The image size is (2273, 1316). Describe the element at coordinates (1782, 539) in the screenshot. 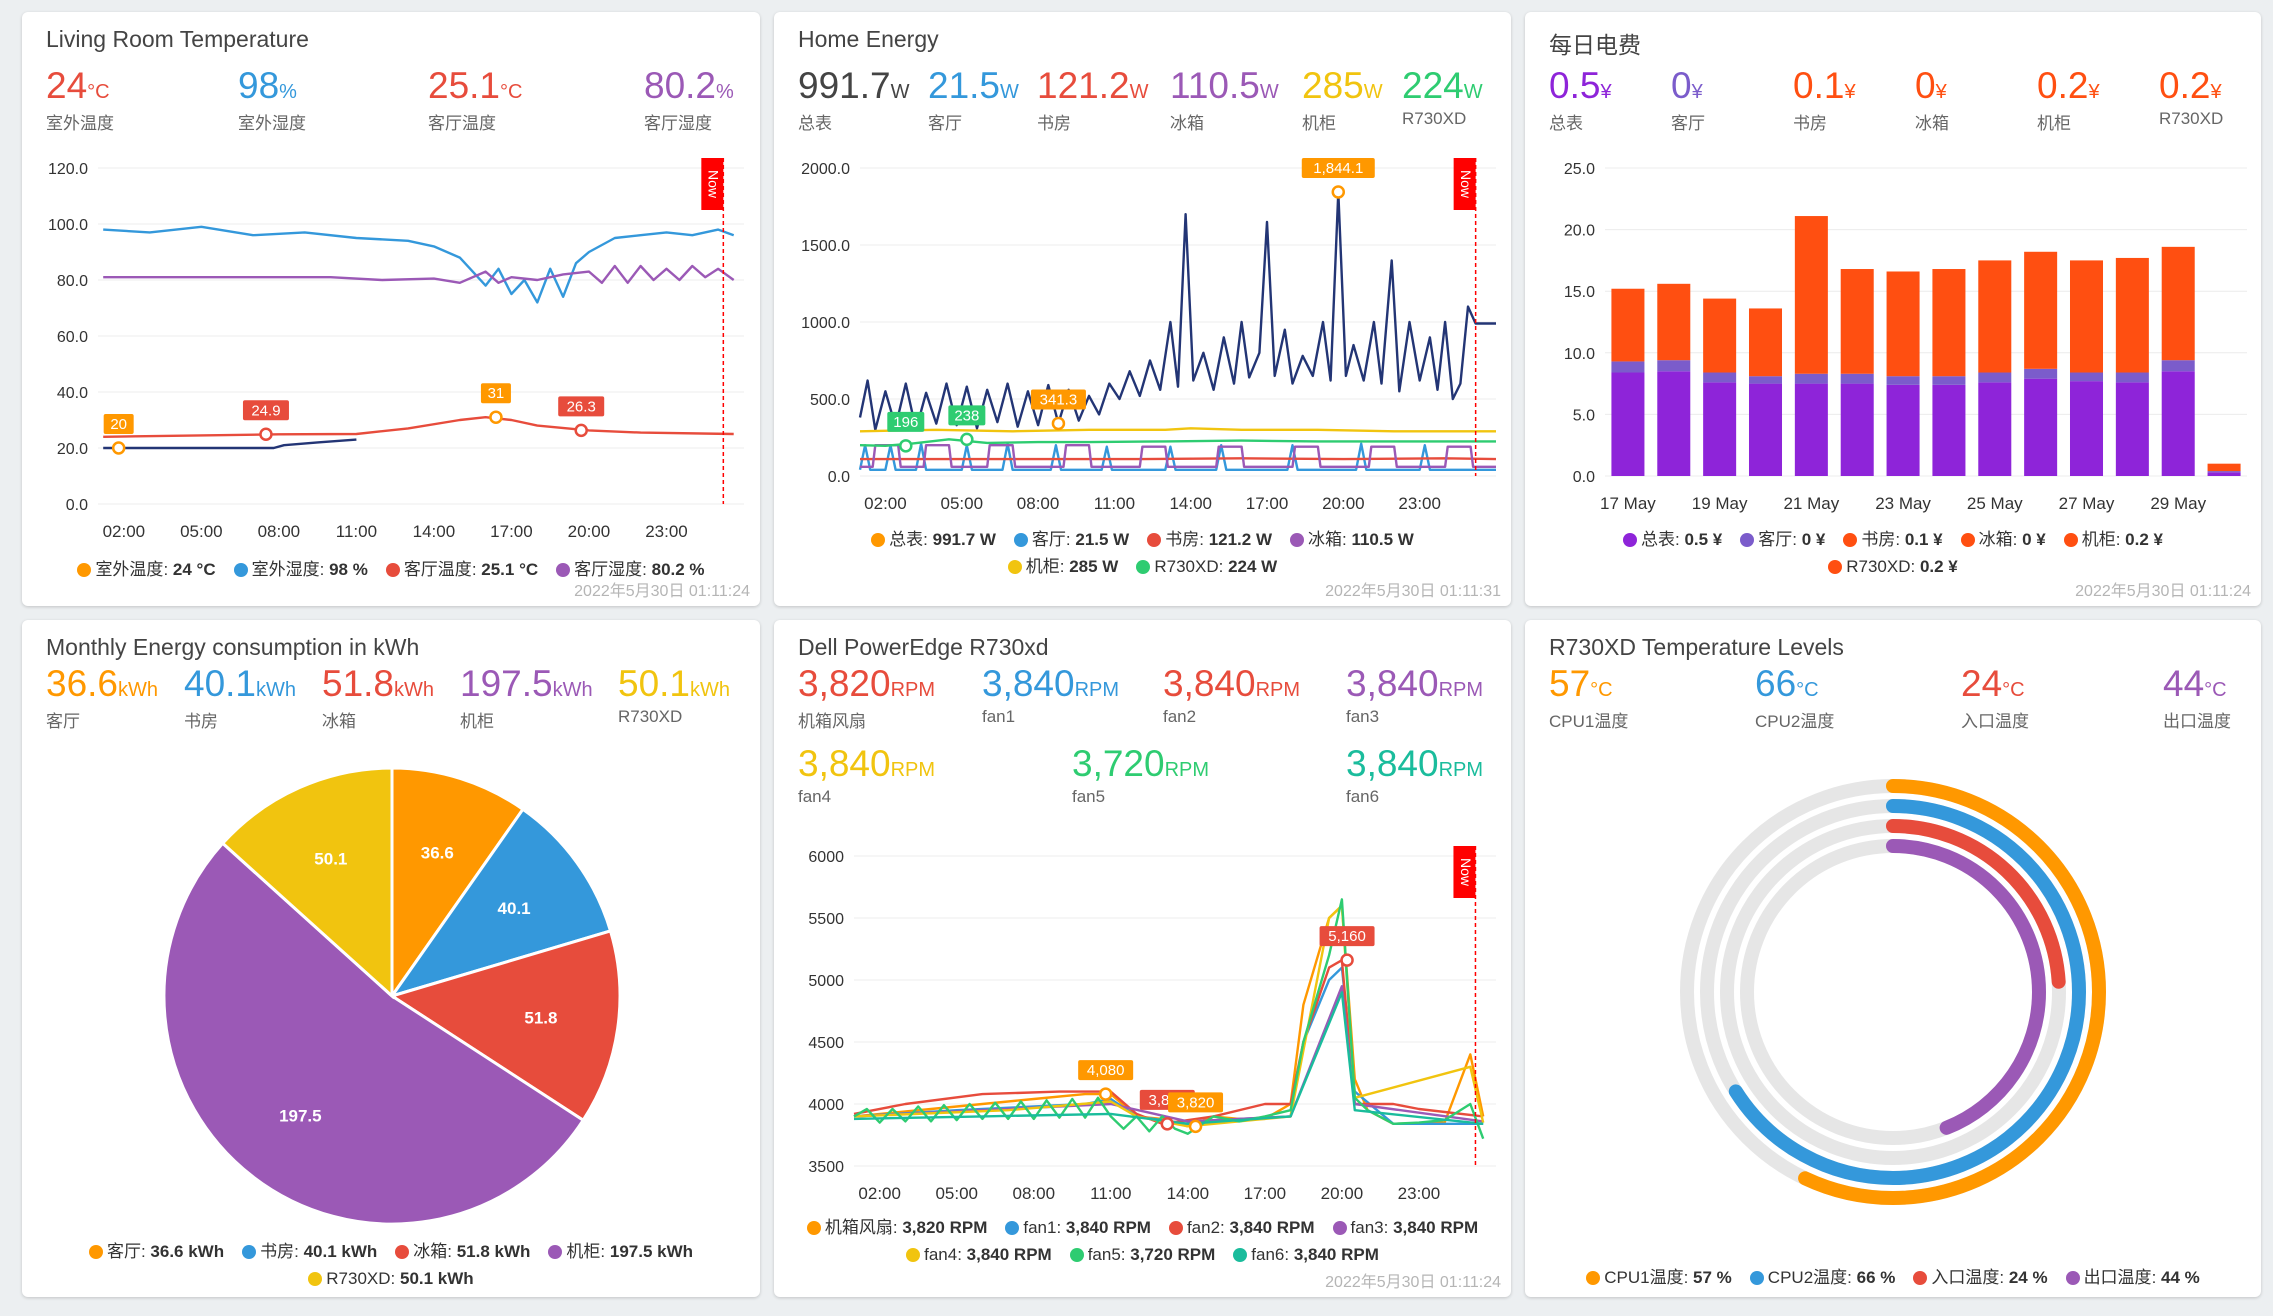

I see `legend-item: 客厅: 0 ¥` at that location.